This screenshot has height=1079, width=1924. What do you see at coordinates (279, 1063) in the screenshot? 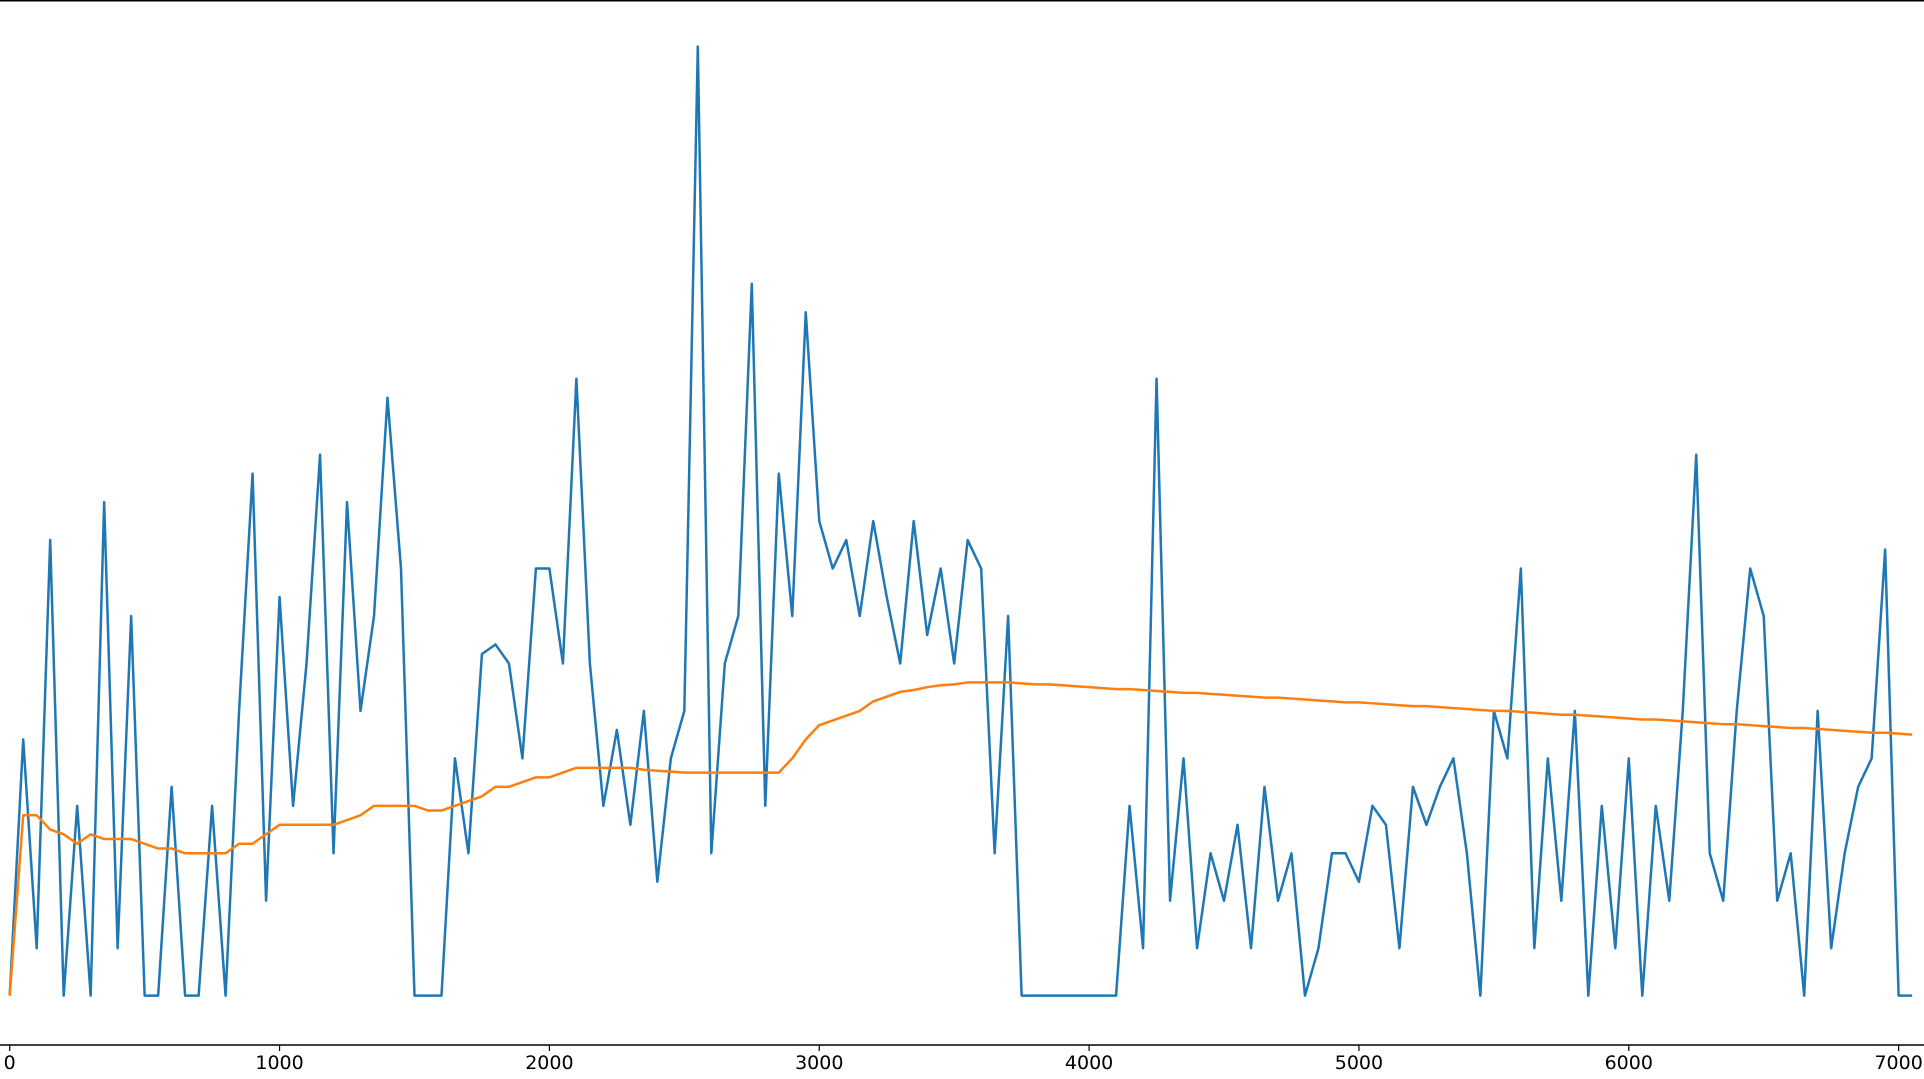
I see `x-tick-label: 1000` at bounding box center [279, 1063].